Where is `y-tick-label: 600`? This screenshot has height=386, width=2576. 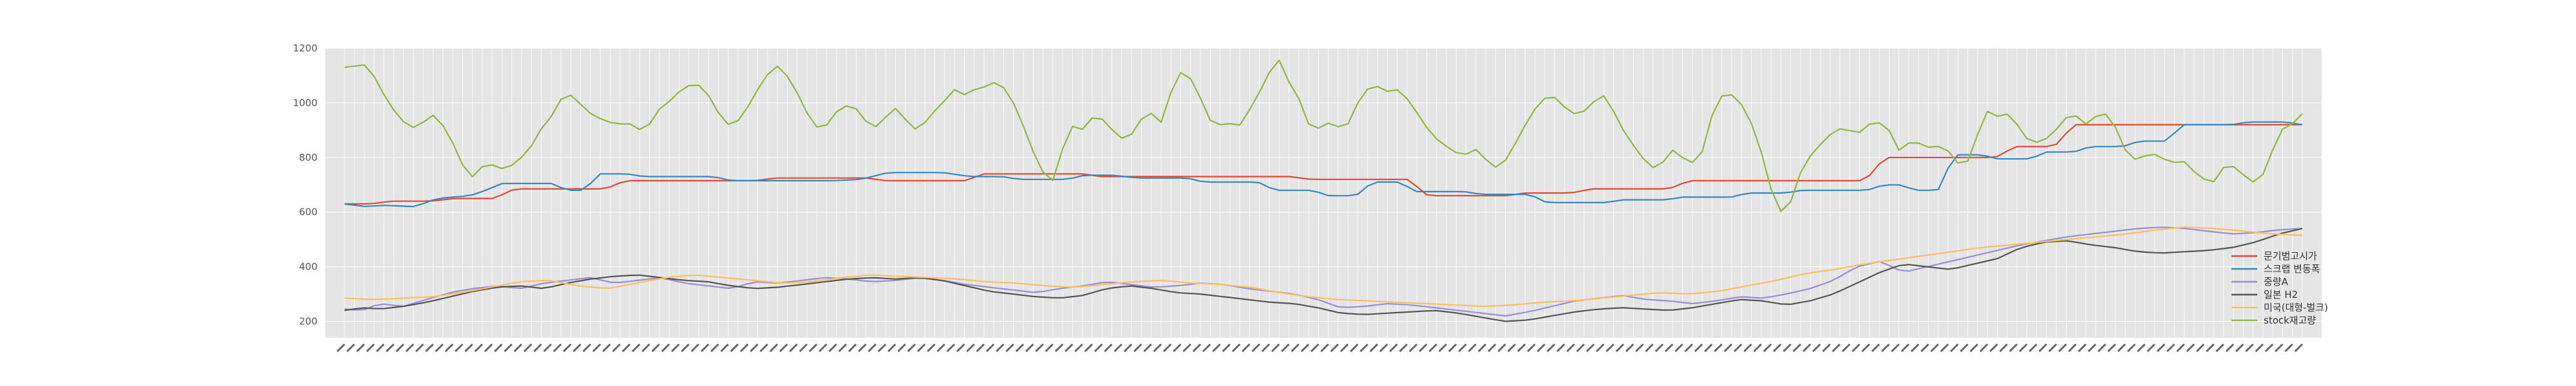
y-tick-label: 600 is located at coordinates (308, 212).